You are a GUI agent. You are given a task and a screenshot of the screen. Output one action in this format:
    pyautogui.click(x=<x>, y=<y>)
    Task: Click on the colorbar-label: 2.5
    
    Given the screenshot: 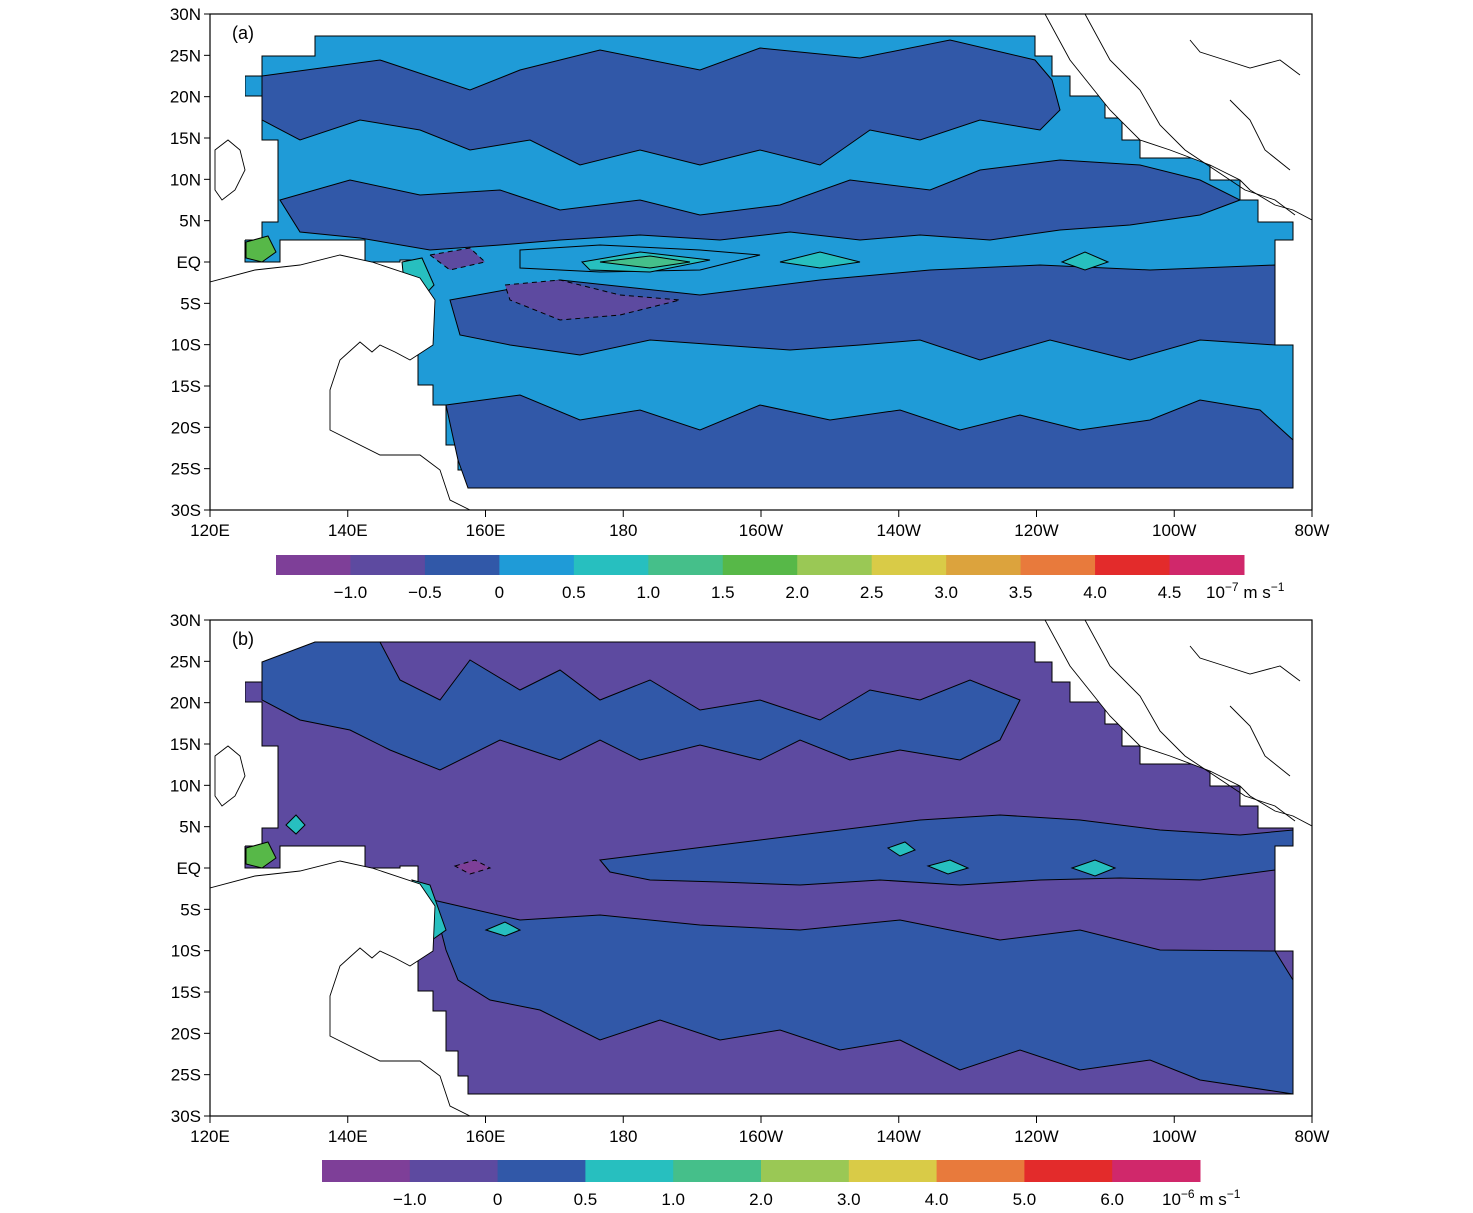 What is the action you would take?
    pyautogui.click(x=872, y=592)
    